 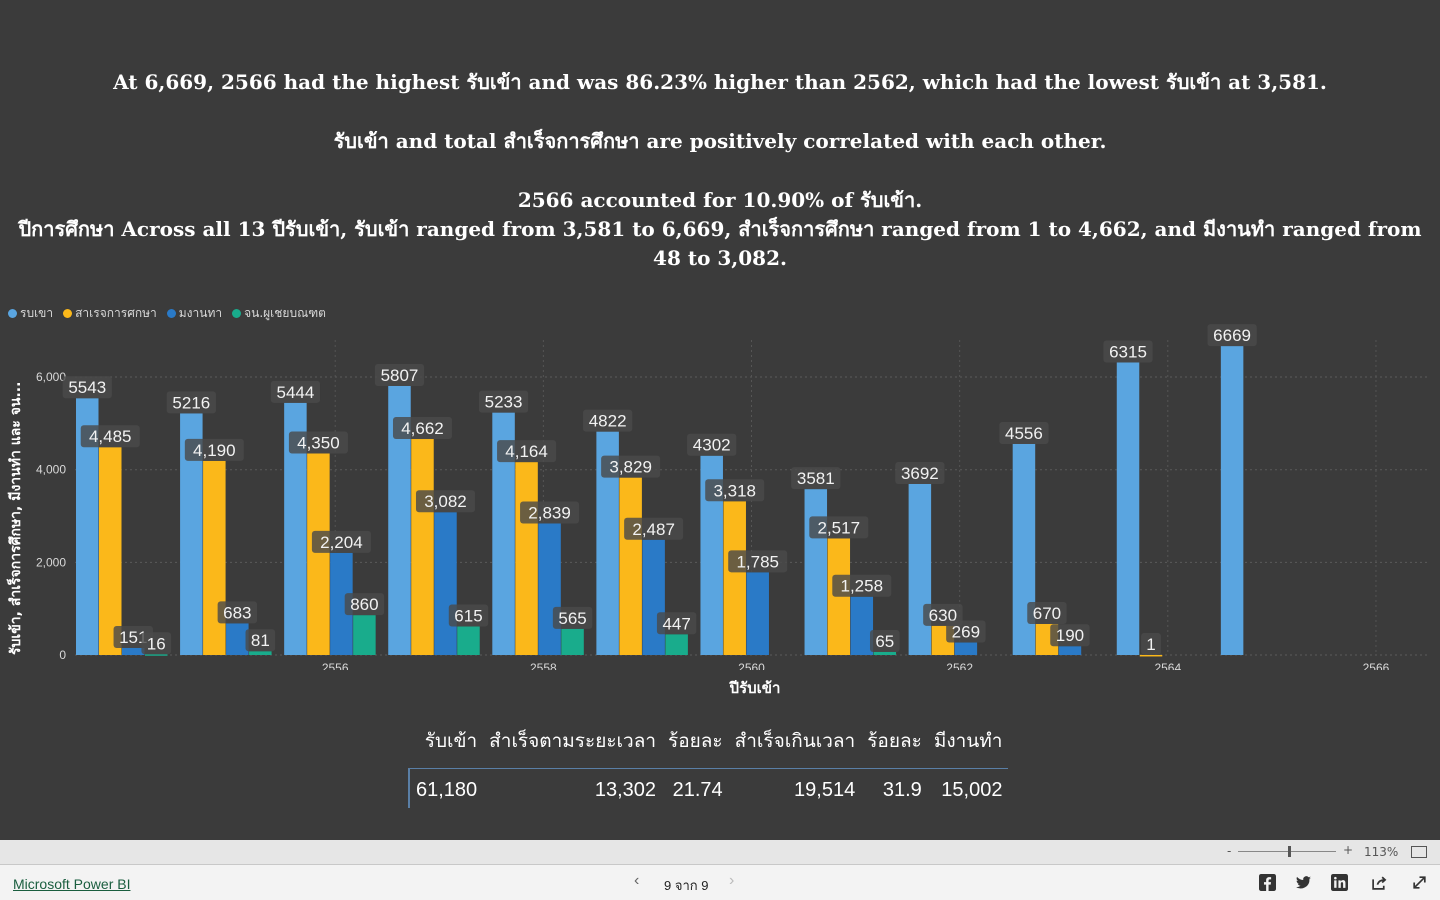 I want to click on data-label: 630, so click(x=943, y=615).